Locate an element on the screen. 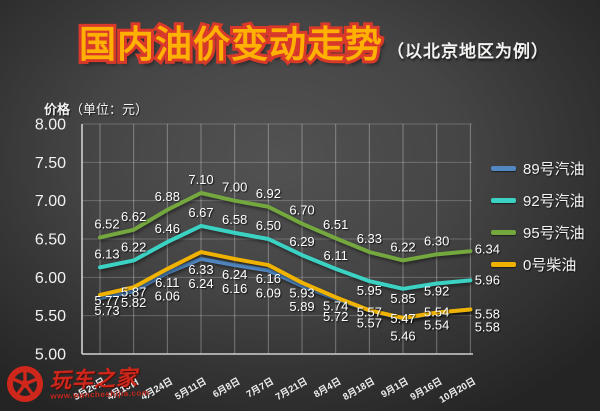  data-label: 6.09 is located at coordinates (268, 292).